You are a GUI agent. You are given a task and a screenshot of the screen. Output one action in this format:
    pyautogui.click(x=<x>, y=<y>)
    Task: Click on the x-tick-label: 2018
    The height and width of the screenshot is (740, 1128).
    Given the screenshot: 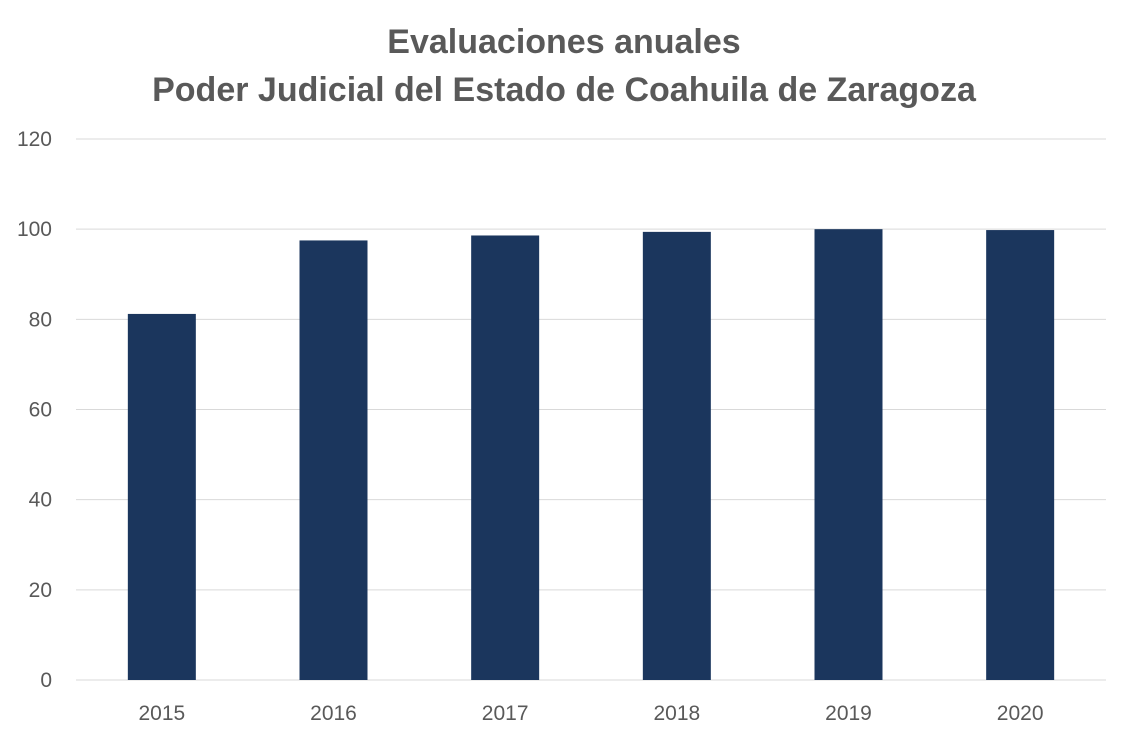 What is the action you would take?
    pyautogui.click(x=676, y=713)
    